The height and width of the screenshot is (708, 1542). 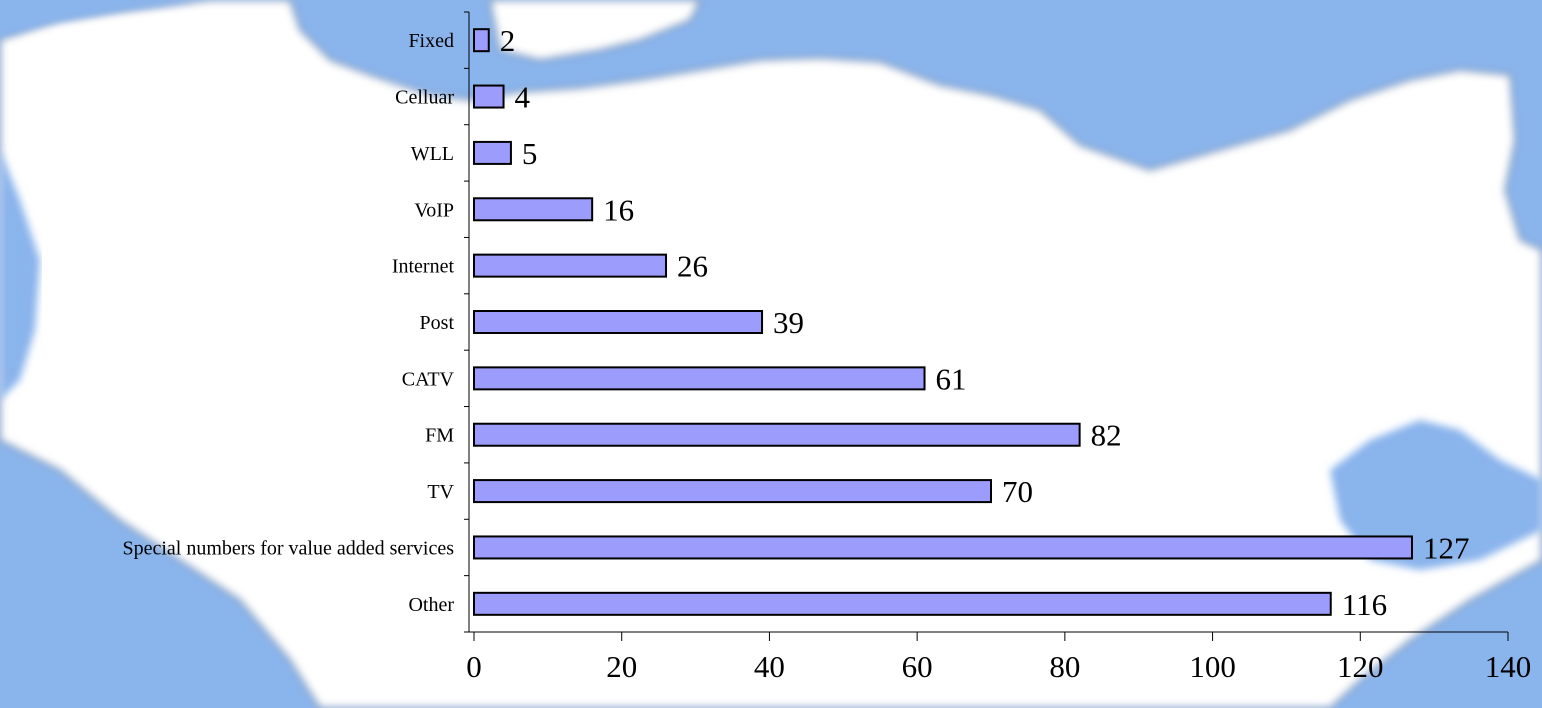 I want to click on data-label: 5, so click(x=530, y=153).